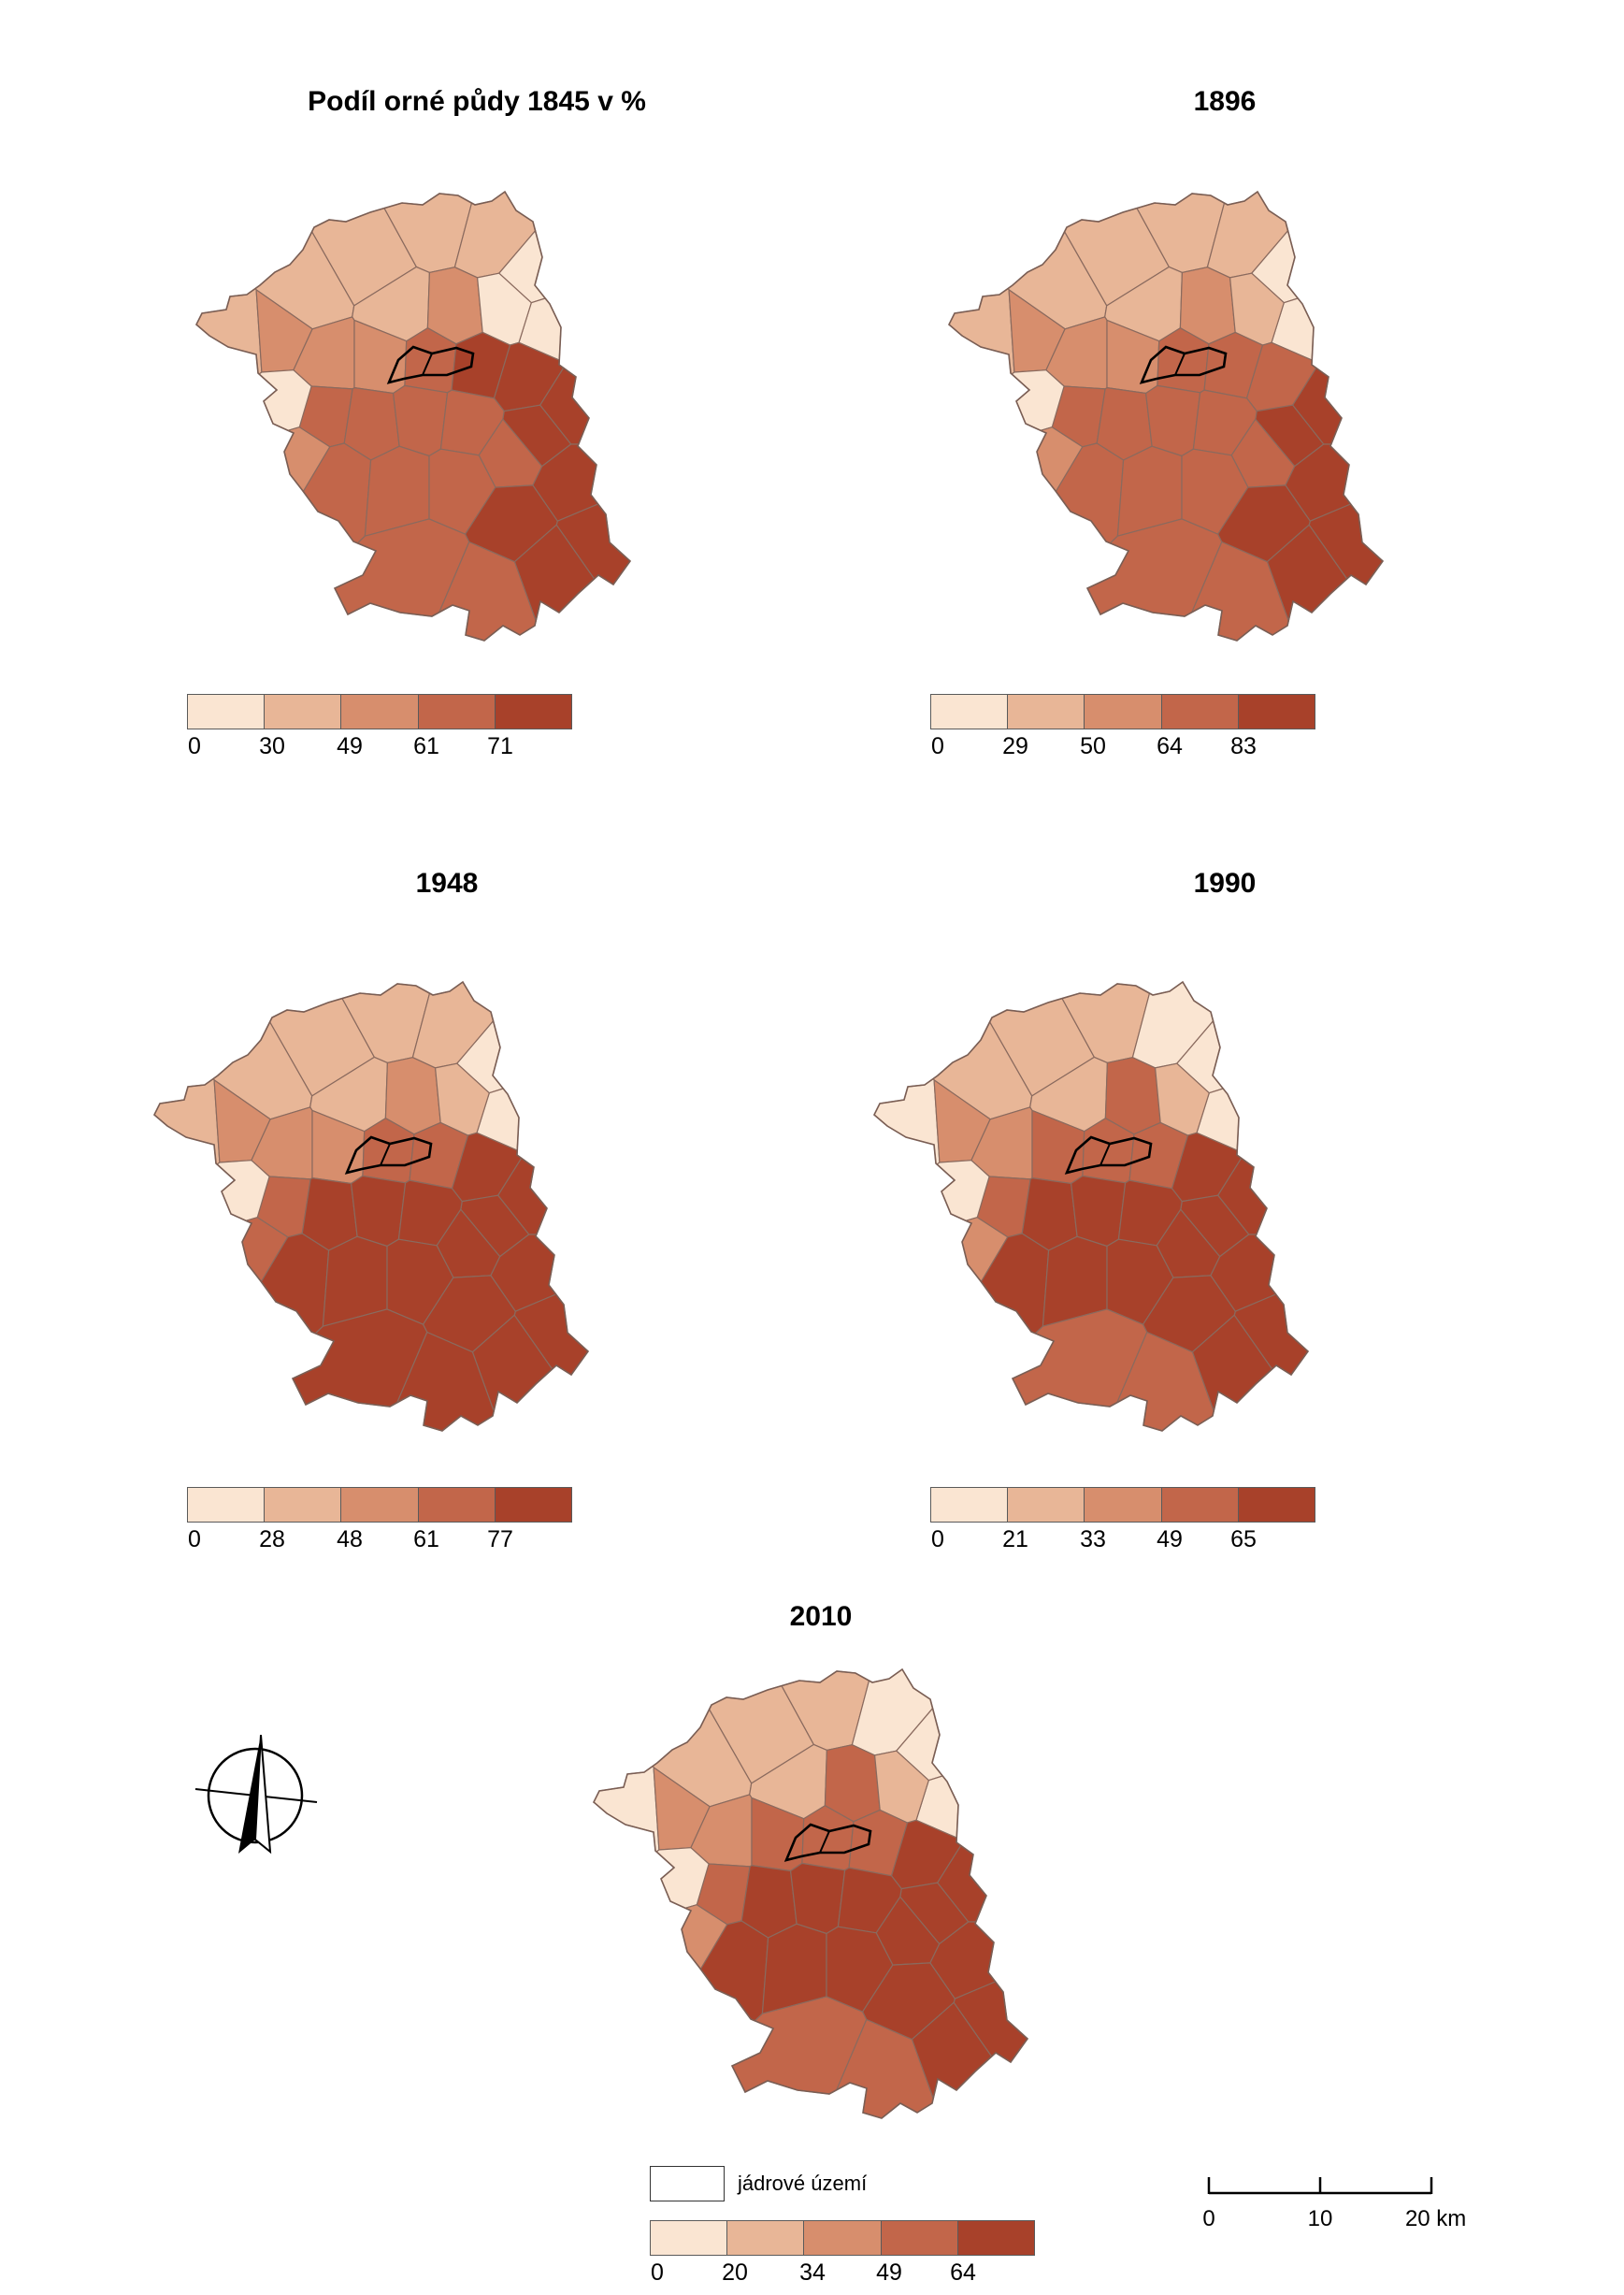  I want to click on legend-1845: 0 30 49 61 71, so click(379, 727).